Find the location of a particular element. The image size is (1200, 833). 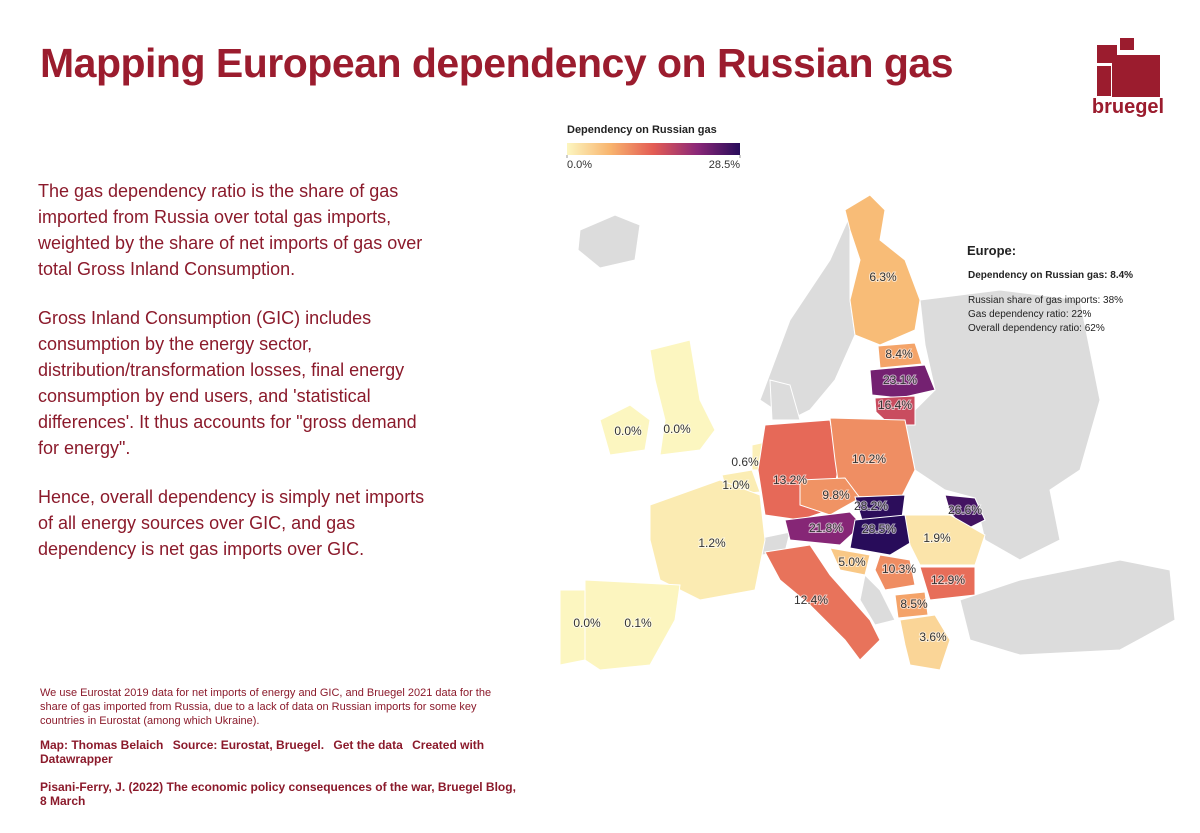

region-label: 0.1% is located at coordinates (638, 623).